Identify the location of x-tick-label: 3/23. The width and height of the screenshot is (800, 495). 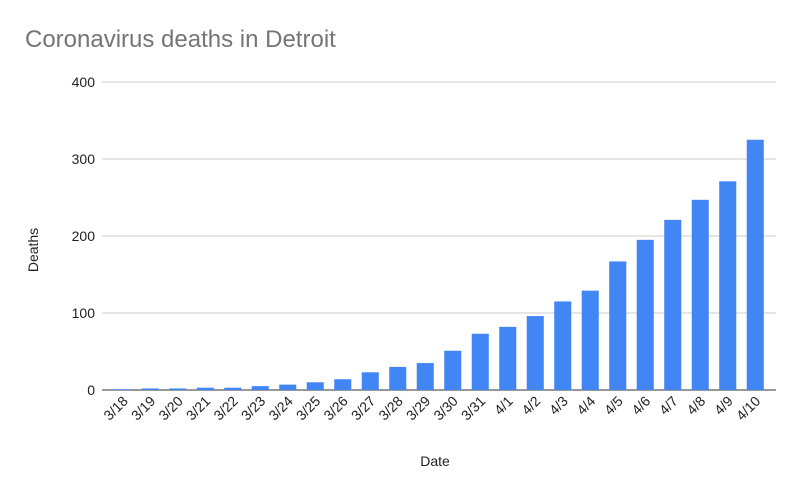
(253, 408).